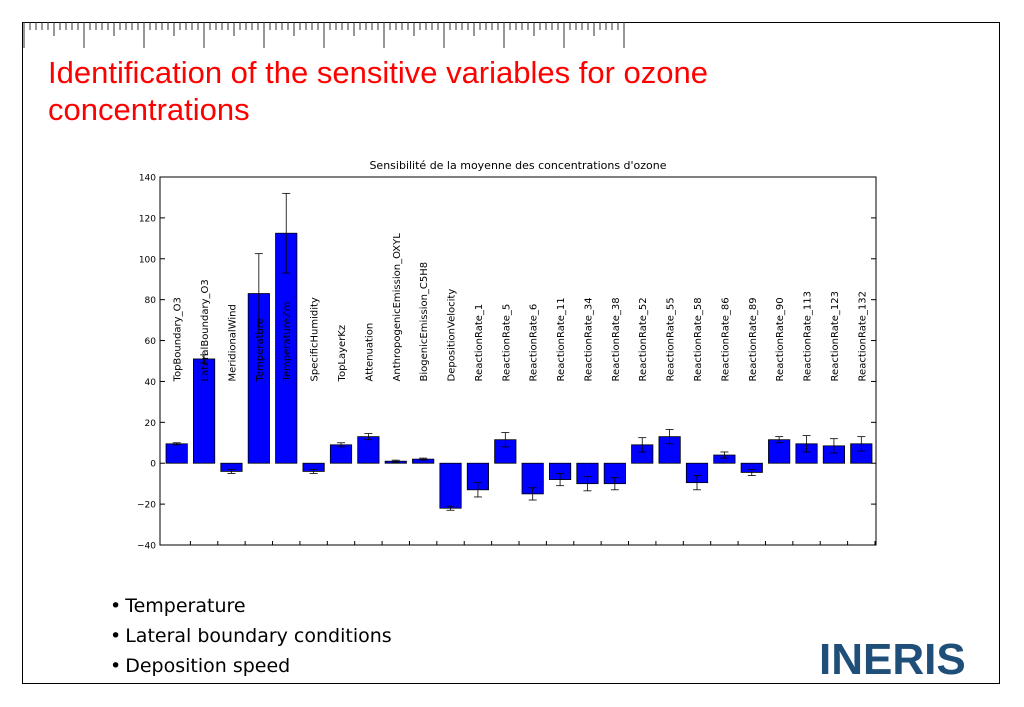 The height and width of the screenshot is (707, 1024). I want to click on category-label: ReactionRate_6, so click(534, 343).